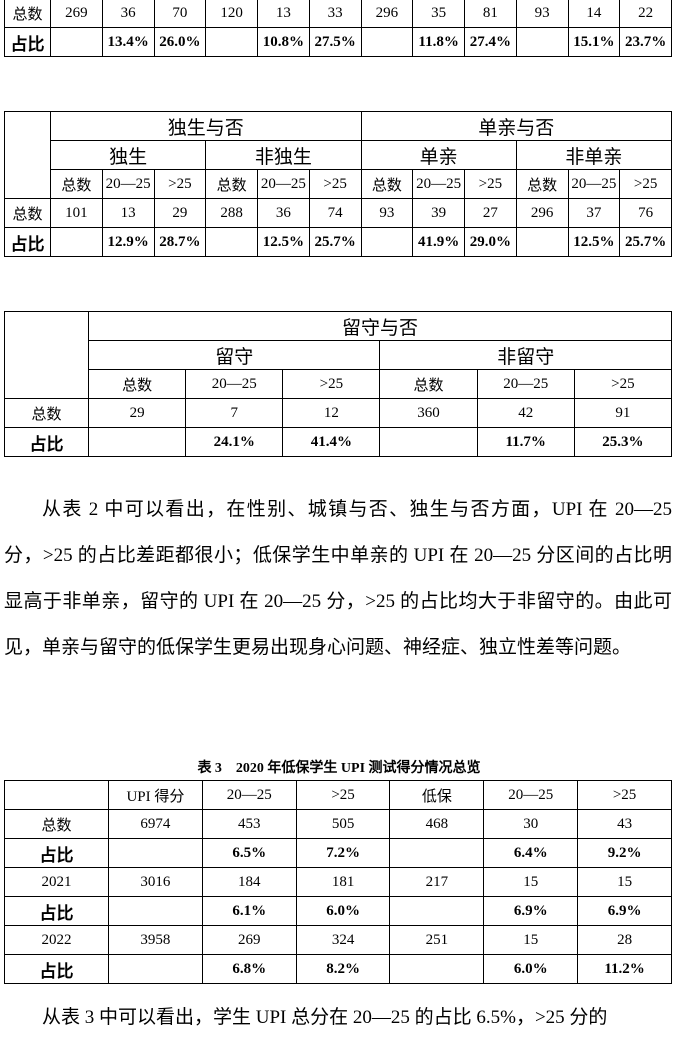 This screenshot has width=678, height=1041. What do you see at coordinates (283, 155) in the screenshot?
I see `table-cell: 非独生` at bounding box center [283, 155].